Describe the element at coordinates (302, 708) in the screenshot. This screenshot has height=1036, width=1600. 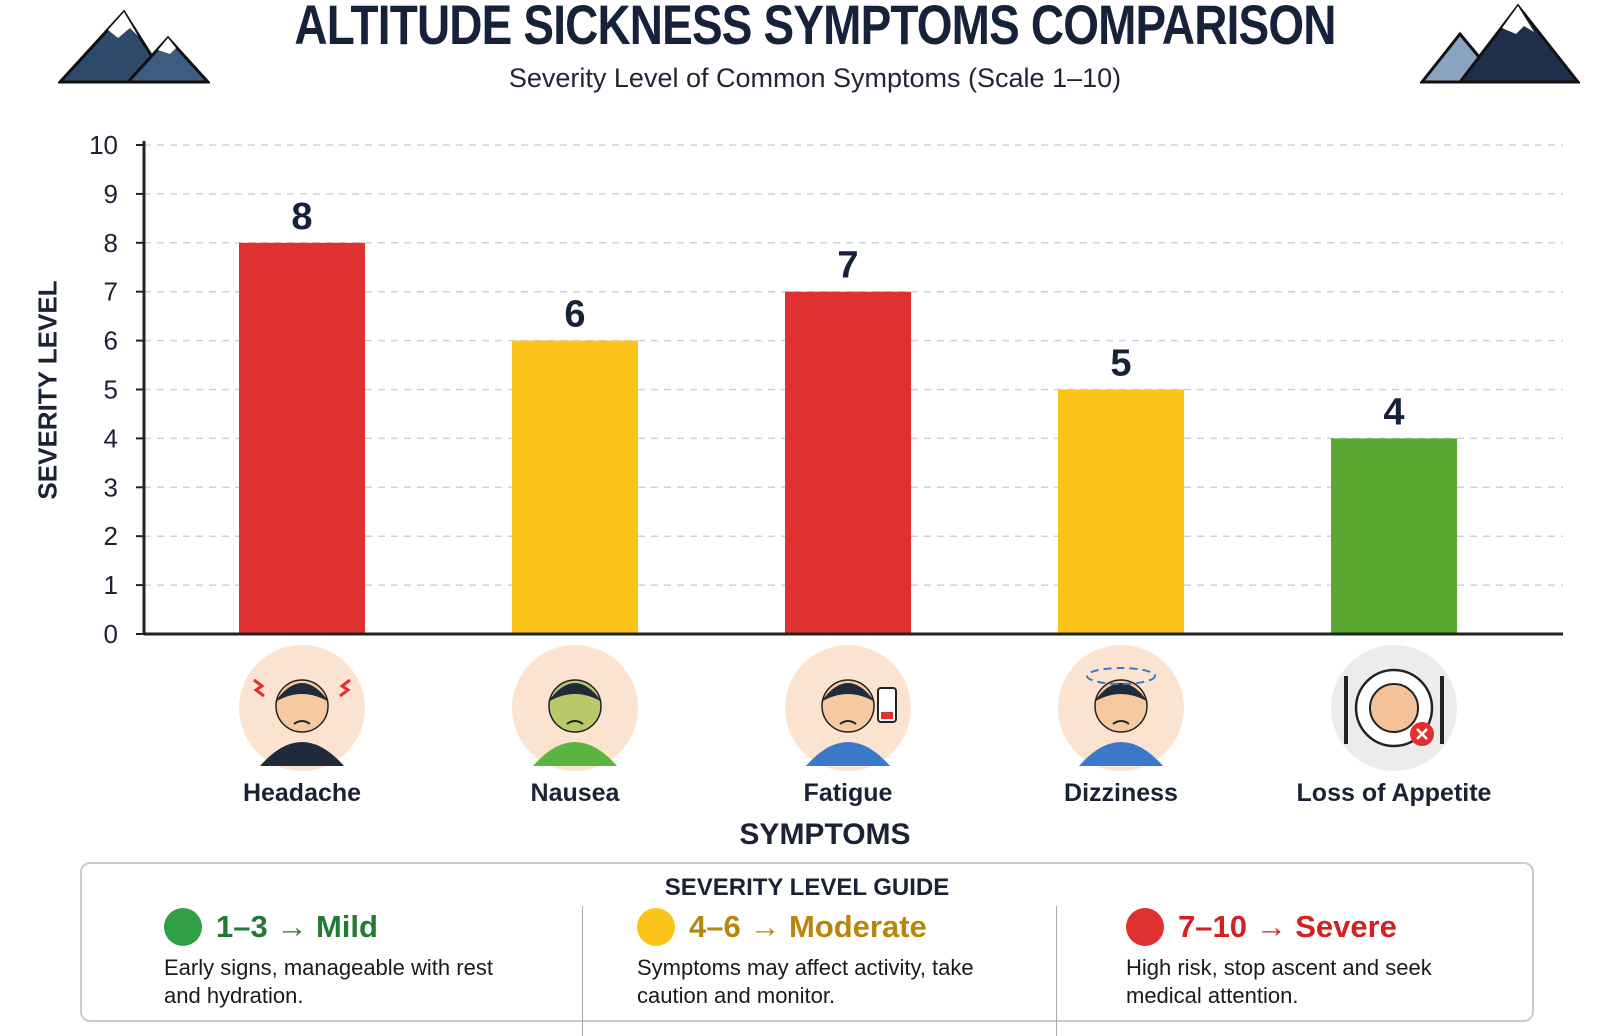
I see `headache-person-icon` at that location.